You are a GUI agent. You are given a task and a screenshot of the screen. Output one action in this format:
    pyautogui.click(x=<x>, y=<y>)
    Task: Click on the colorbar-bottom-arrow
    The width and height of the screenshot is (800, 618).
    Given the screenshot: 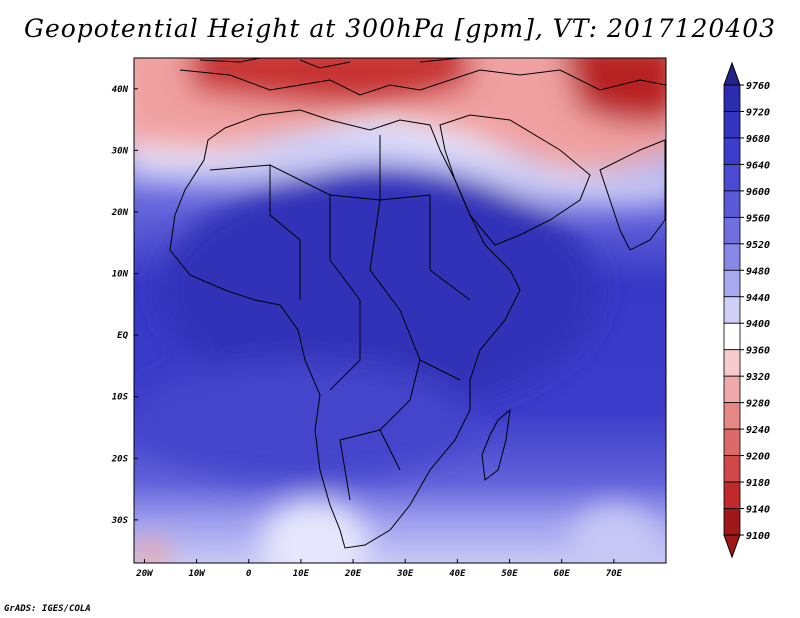 What is the action you would take?
    pyautogui.click(x=732, y=546)
    